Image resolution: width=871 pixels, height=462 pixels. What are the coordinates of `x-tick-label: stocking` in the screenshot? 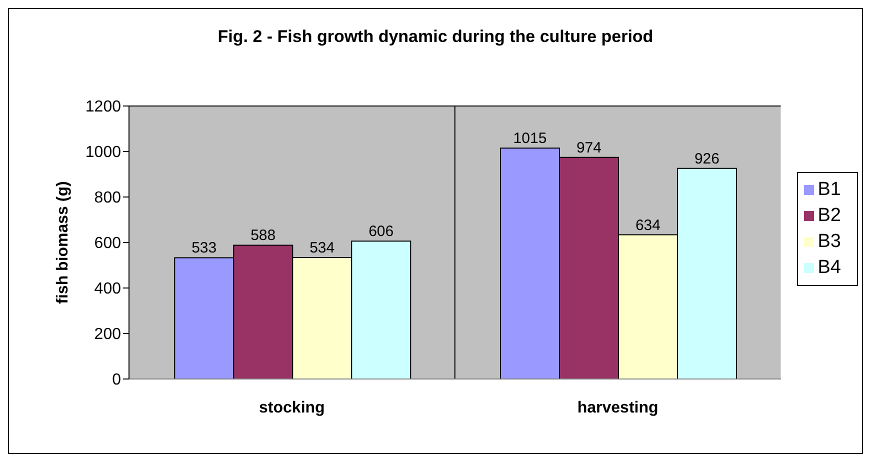 It's located at (292, 407).